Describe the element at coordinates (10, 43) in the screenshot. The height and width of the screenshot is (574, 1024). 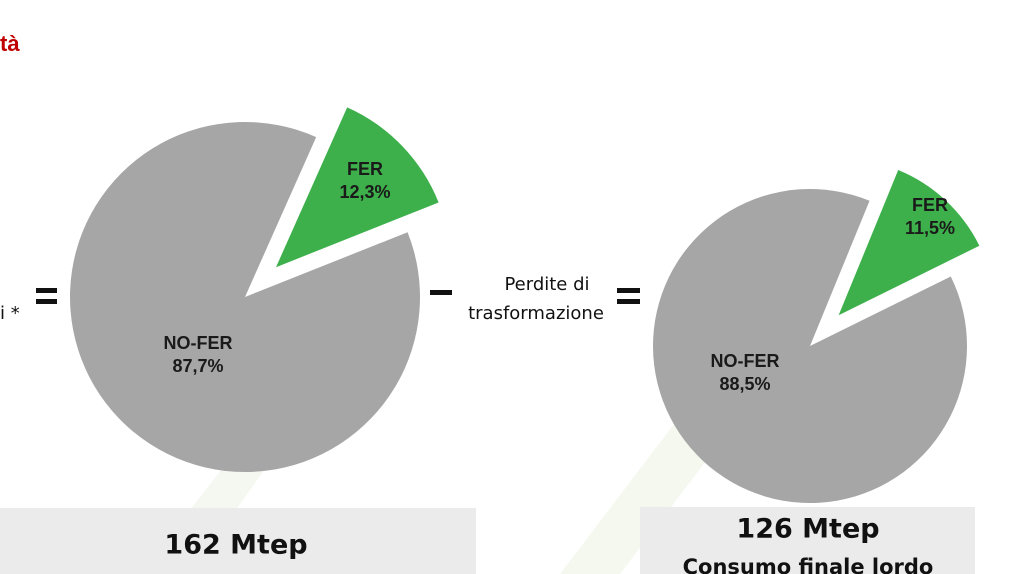
I see `slide-title: tà` at that location.